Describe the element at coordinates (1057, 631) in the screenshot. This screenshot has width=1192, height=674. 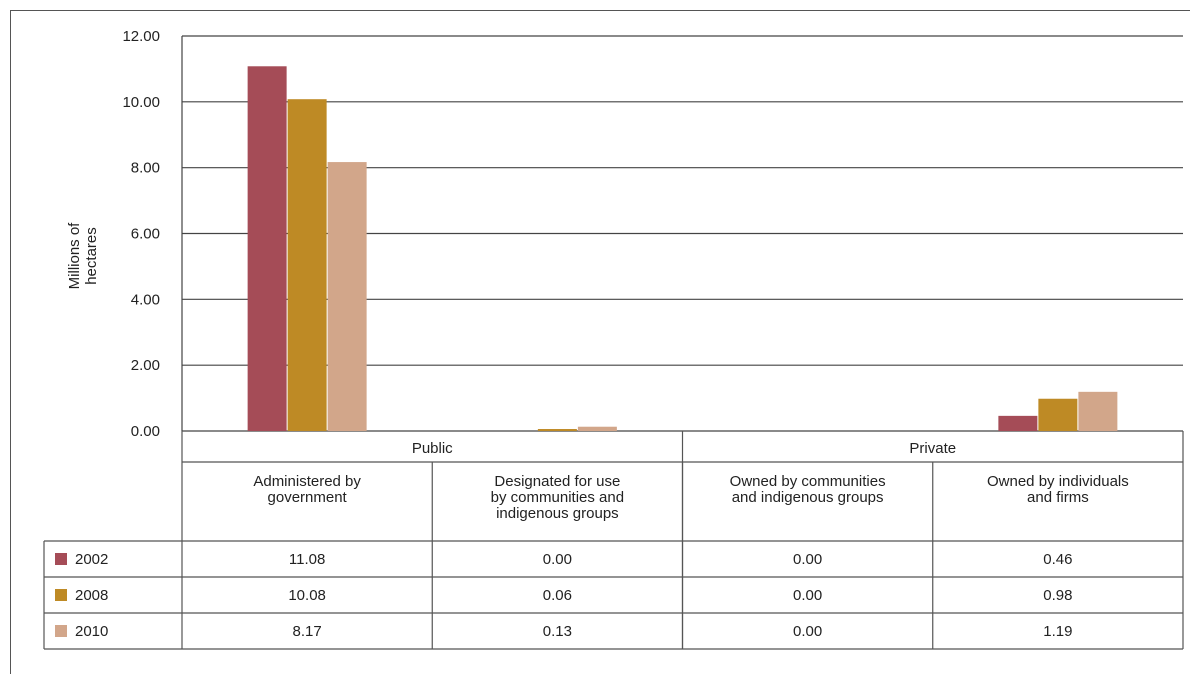
I see `data-label: 1.19` at that location.